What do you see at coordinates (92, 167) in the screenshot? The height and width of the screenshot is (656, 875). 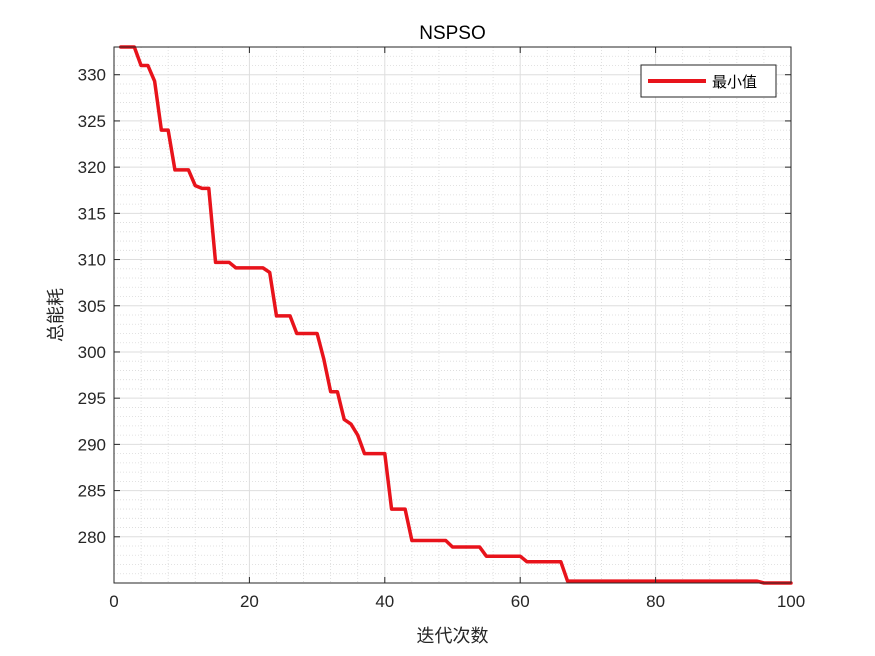 I see `y-tick-label: 320` at bounding box center [92, 167].